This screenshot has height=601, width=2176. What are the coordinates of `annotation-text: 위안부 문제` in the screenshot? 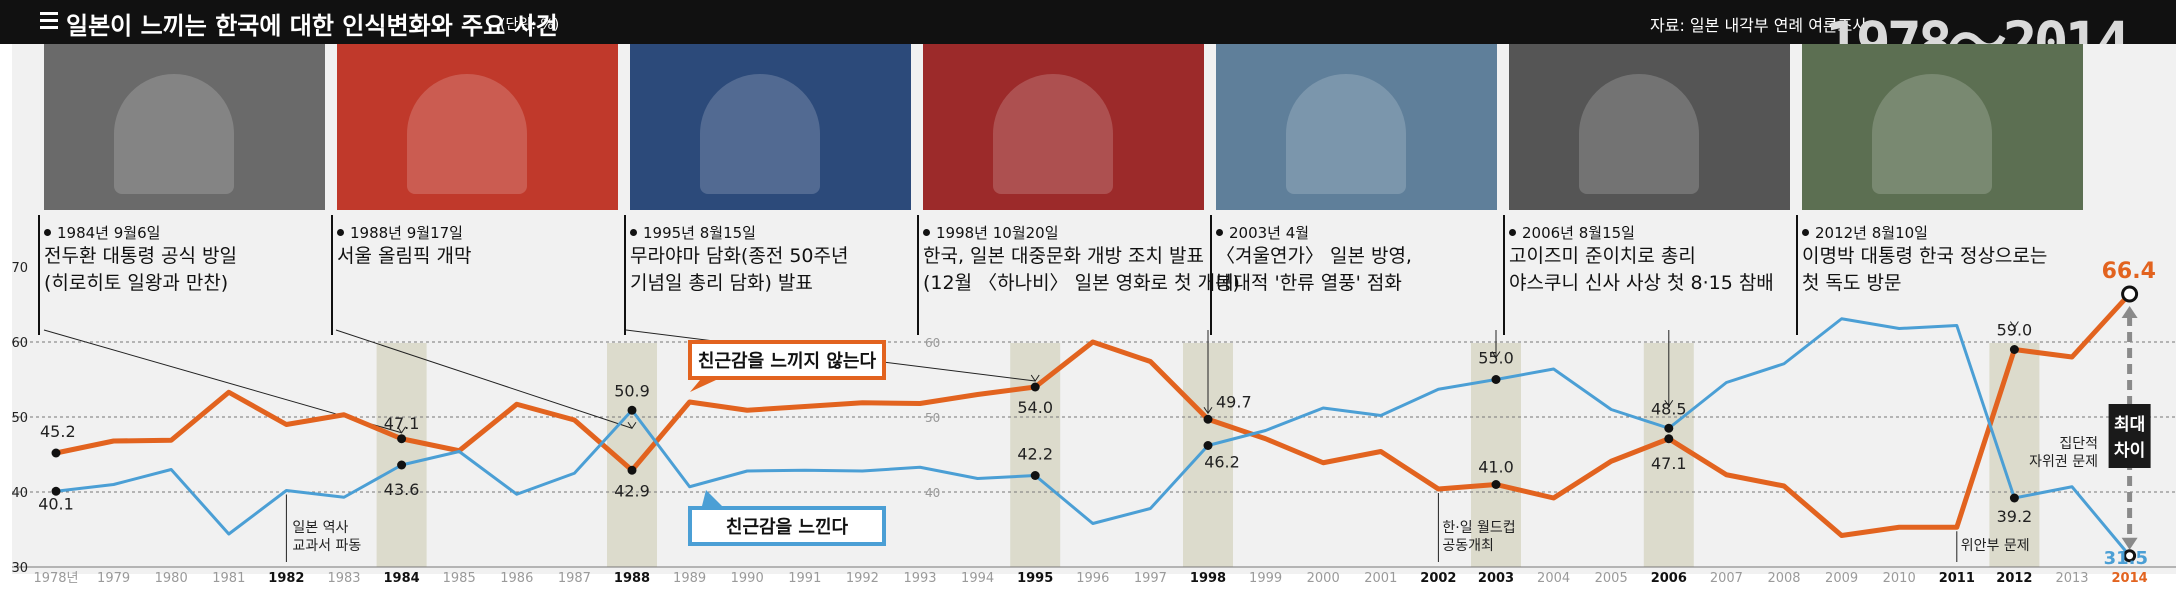 It's located at (1995, 546).